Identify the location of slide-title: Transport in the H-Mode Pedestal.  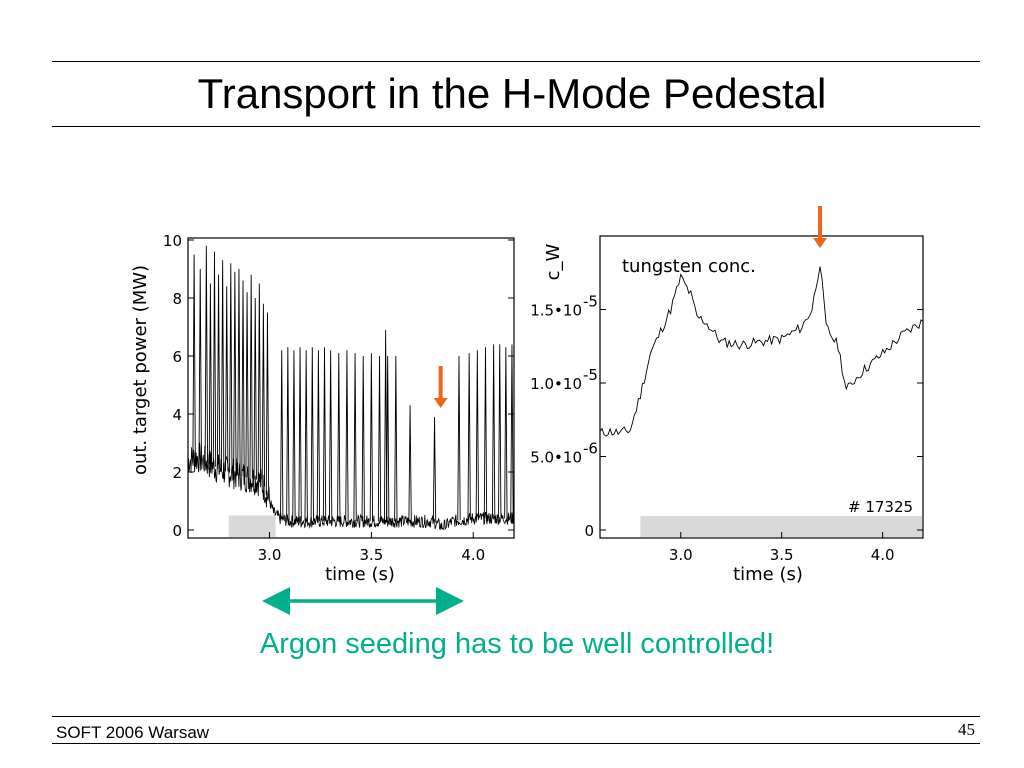
(512, 93).